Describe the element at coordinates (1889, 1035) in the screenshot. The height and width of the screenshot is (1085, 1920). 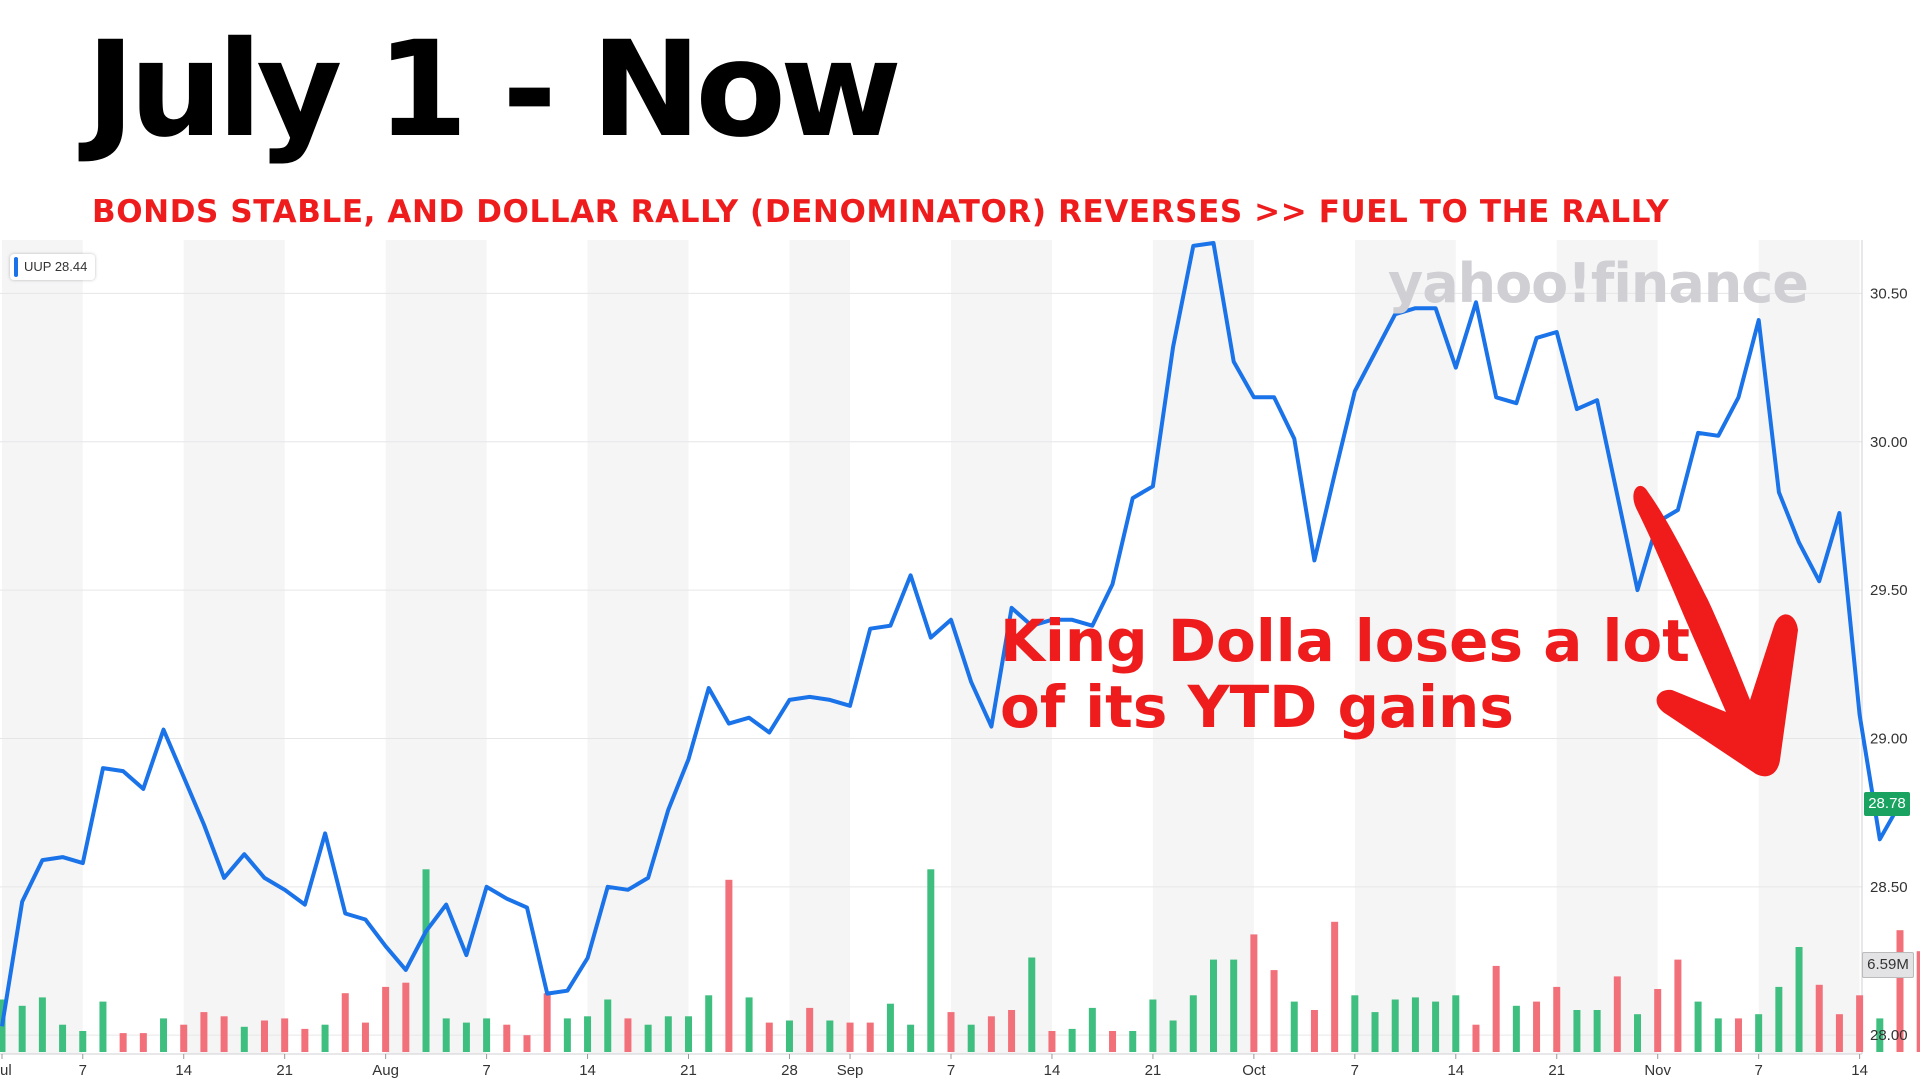
I see `y-tick-label: 28.00` at that location.